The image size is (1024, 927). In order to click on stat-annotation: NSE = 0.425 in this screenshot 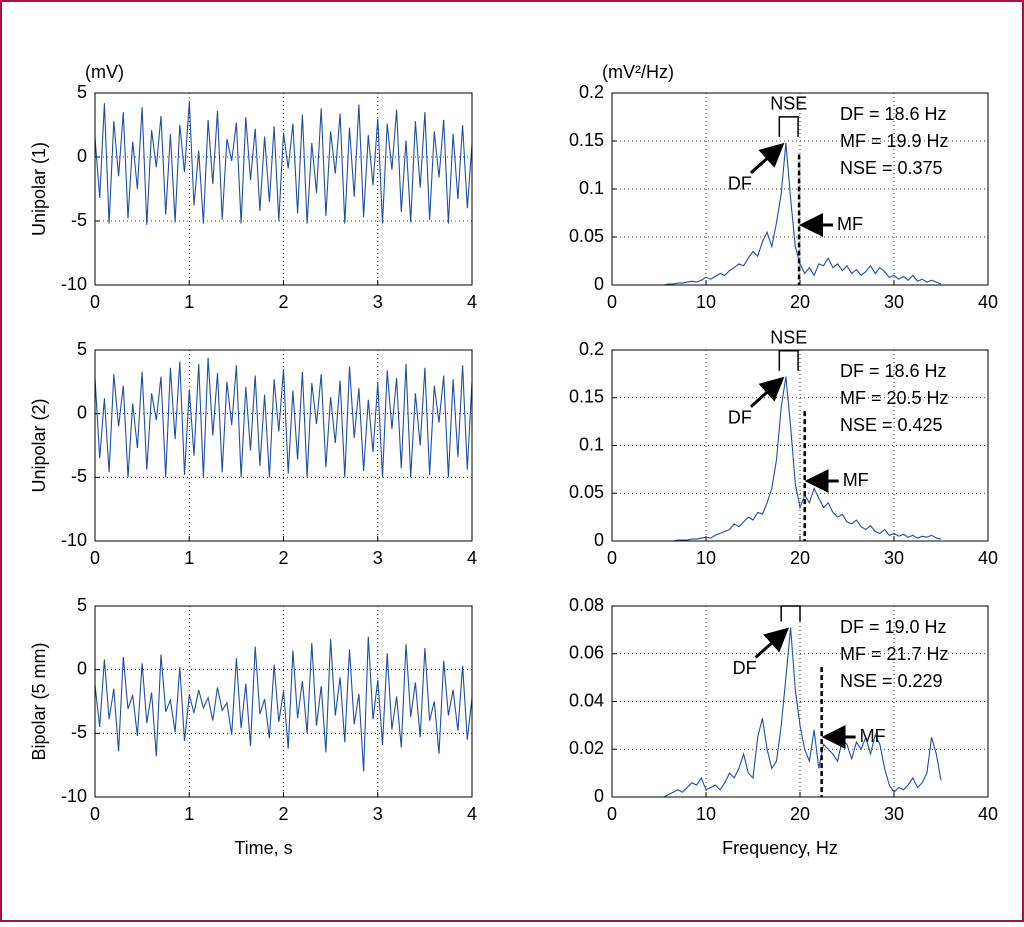, I will do `click(891, 425)`.